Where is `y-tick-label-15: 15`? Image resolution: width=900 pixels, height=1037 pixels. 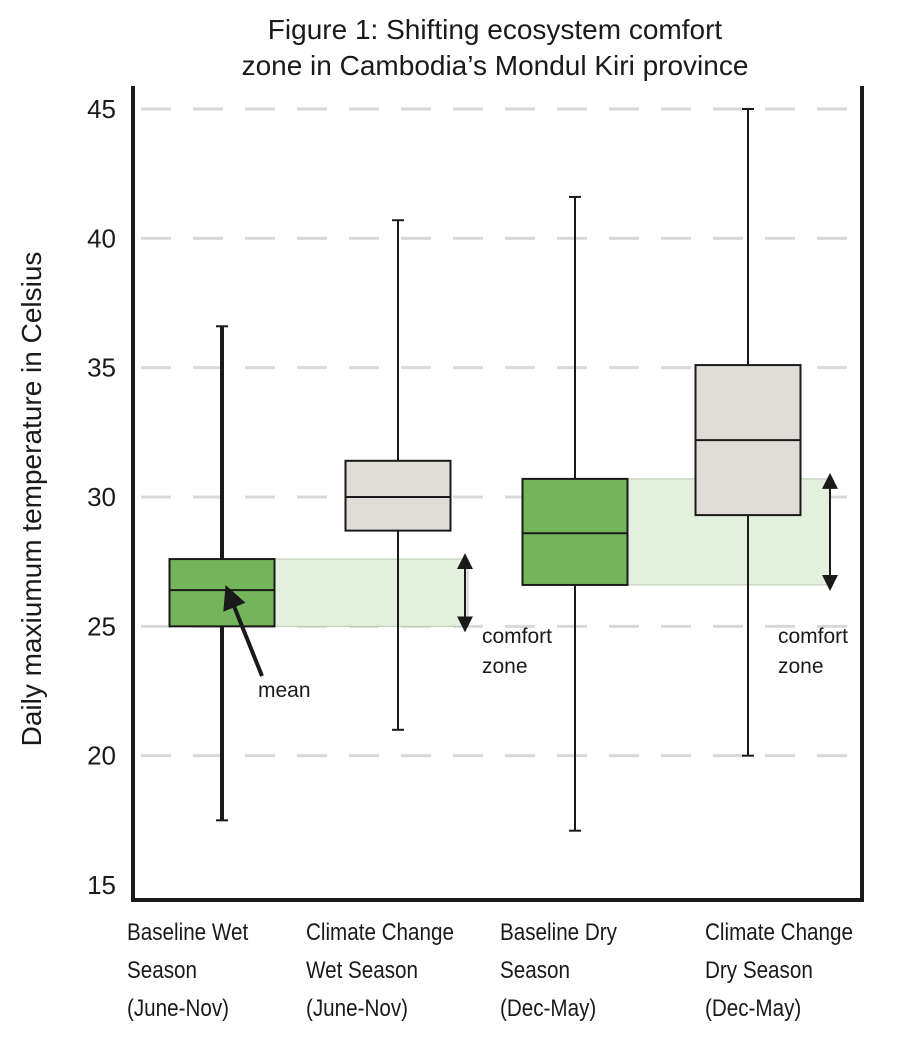 y-tick-label-15: 15 is located at coordinates (101, 885).